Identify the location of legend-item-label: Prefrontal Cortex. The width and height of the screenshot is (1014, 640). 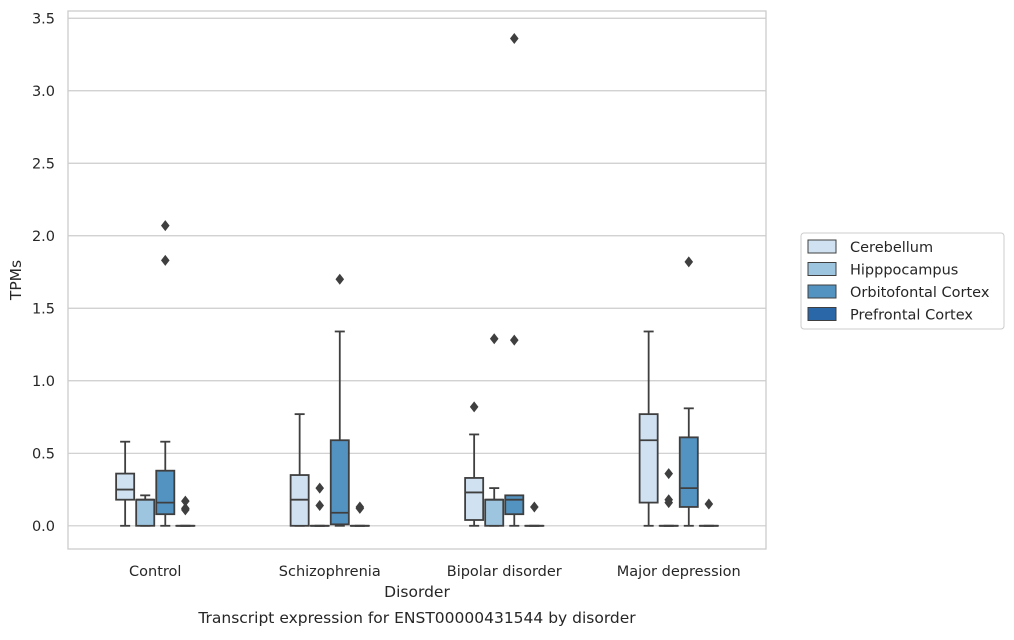
(911, 316).